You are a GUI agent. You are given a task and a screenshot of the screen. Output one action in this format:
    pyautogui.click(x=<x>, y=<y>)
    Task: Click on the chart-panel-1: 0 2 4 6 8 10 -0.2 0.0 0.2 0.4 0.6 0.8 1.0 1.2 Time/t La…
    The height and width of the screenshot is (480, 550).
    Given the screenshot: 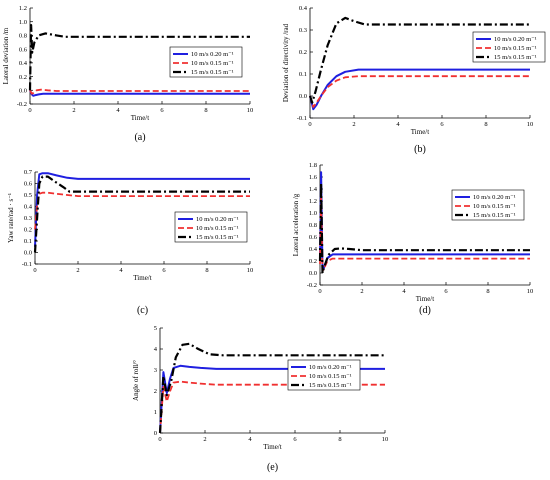 What is the action you would take?
    pyautogui.click(x=127, y=74)
    